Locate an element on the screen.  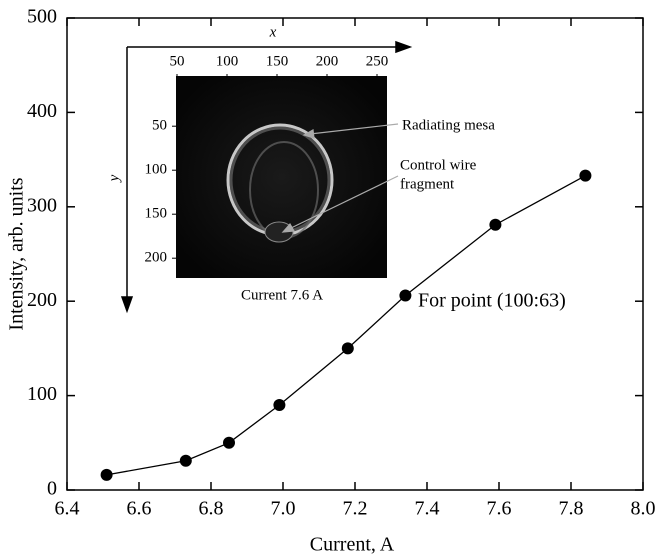
y-tick-label: 400 is located at coordinates (42, 111).